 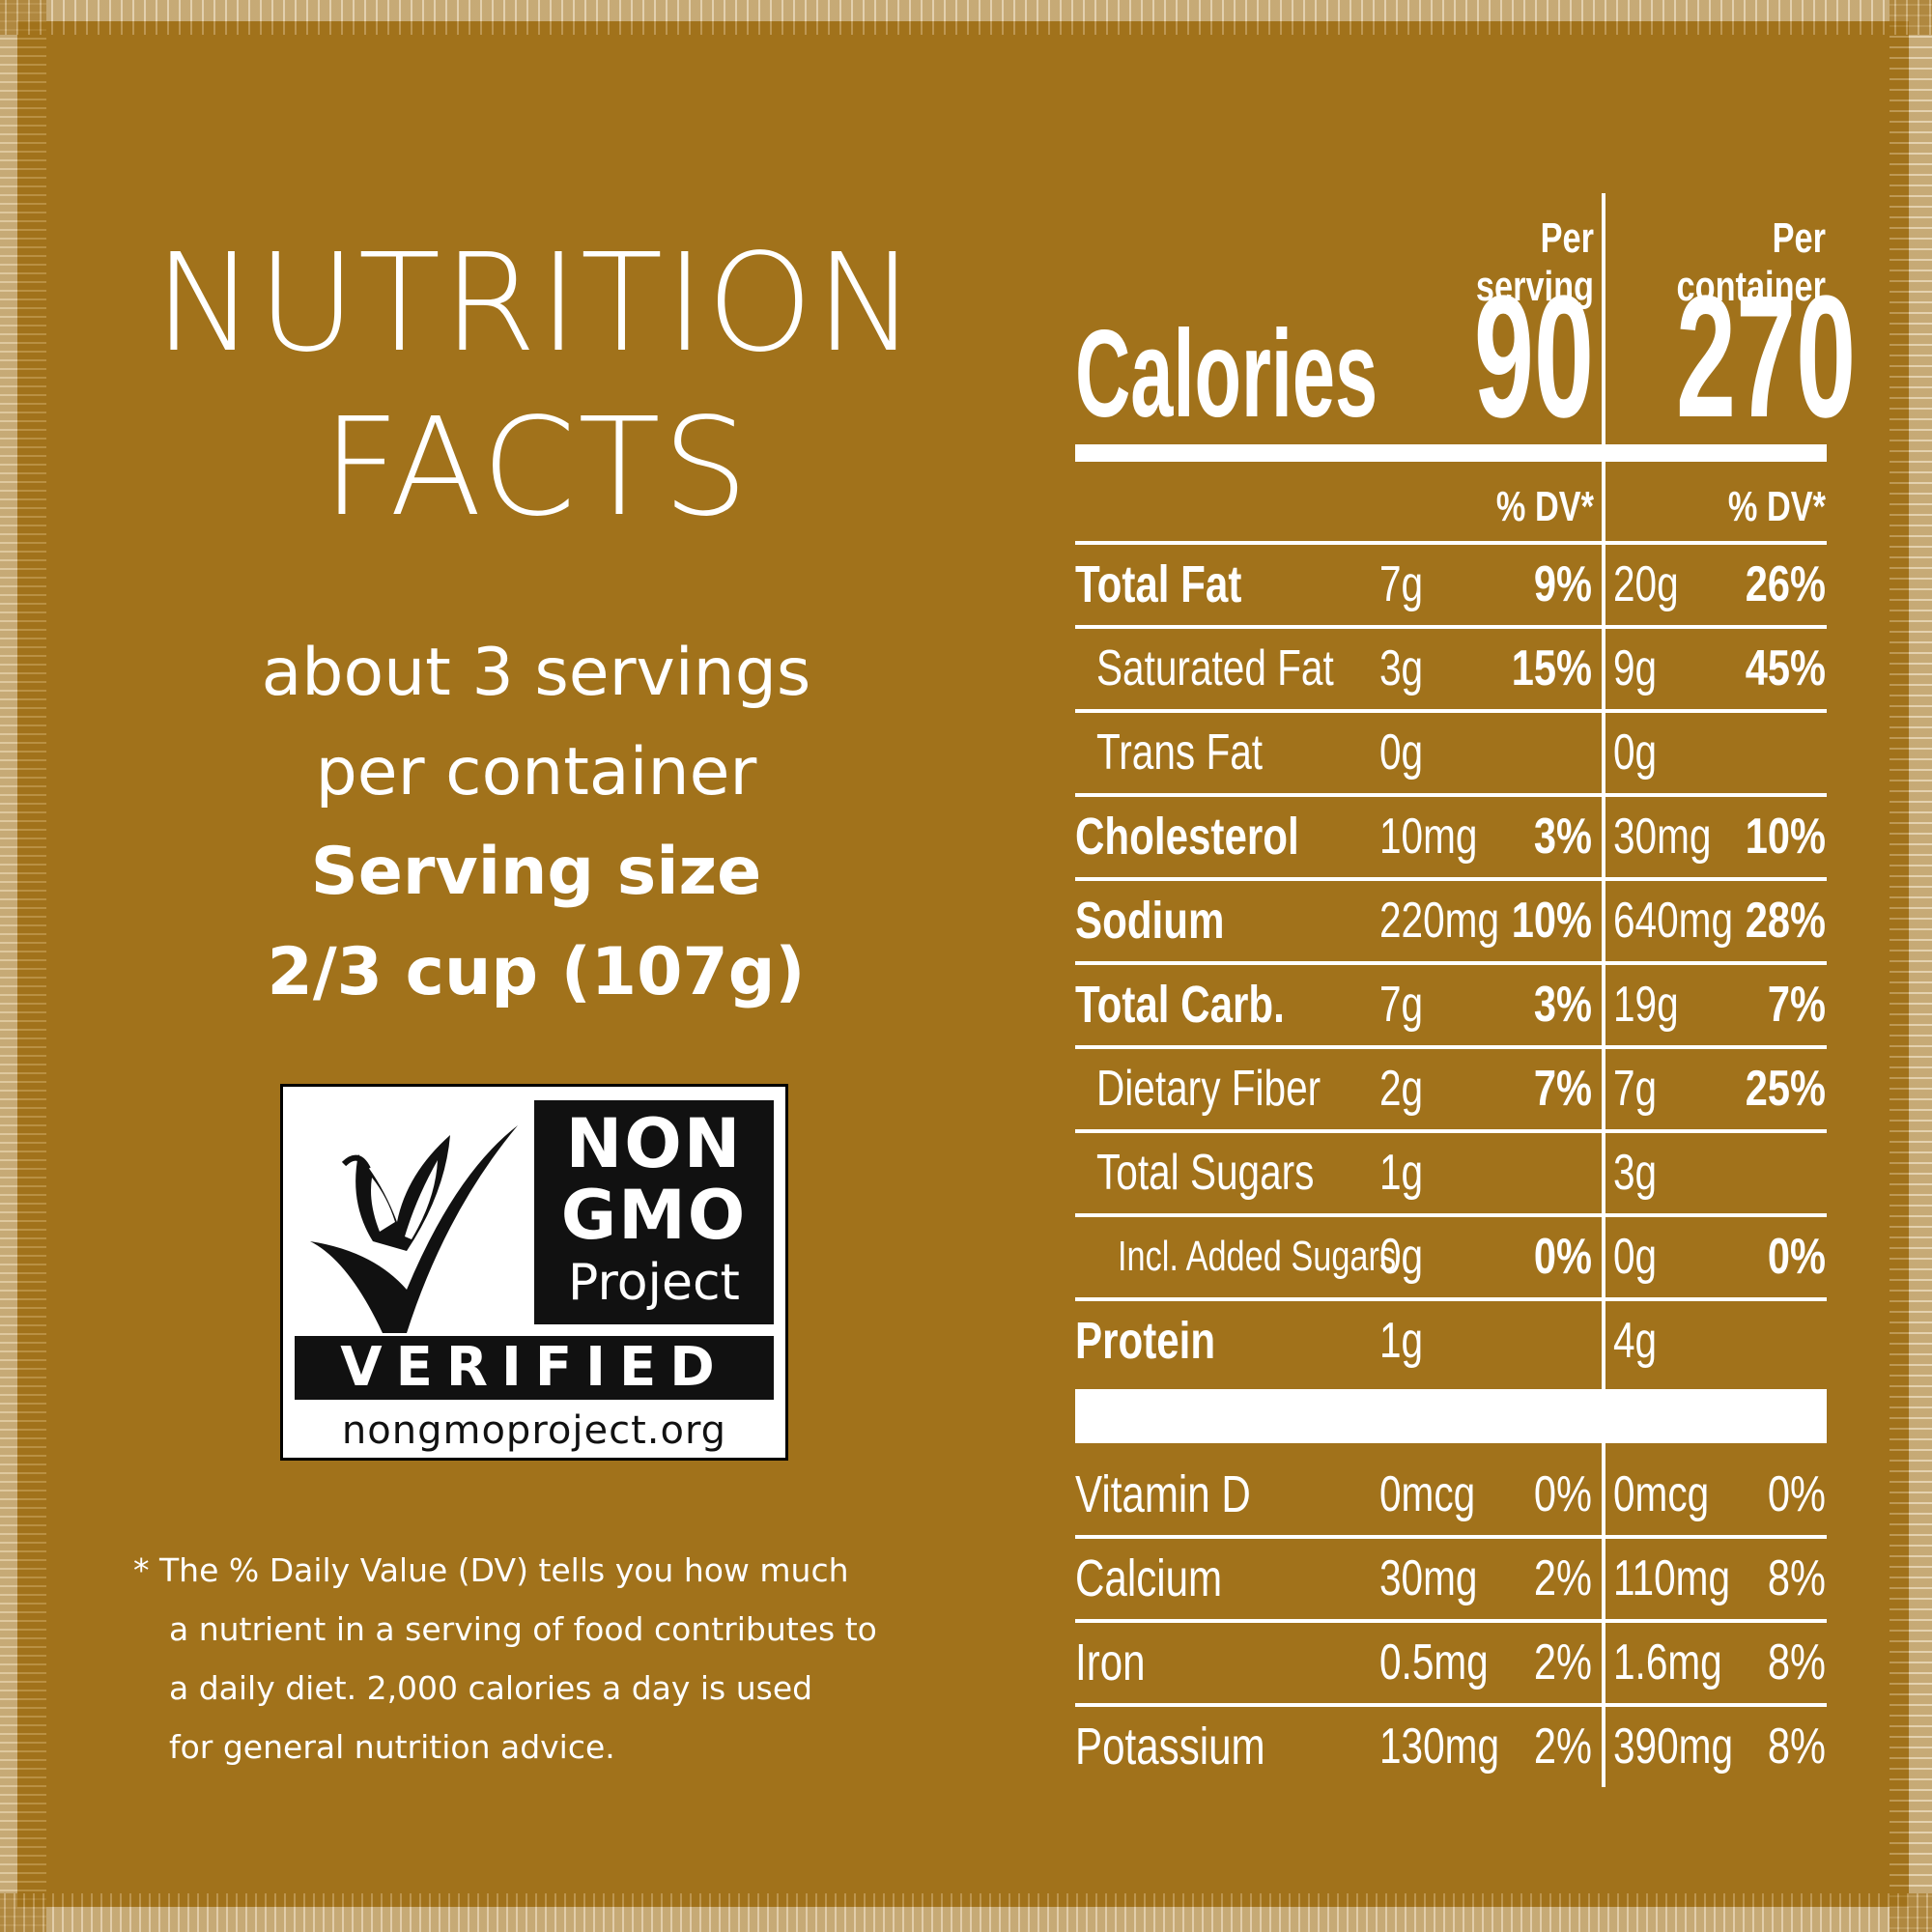 What do you see at coordinates (1150, 921) in the screenshot?
I see `nutrient-label: Sodium` at bounding box center [1150, 921].